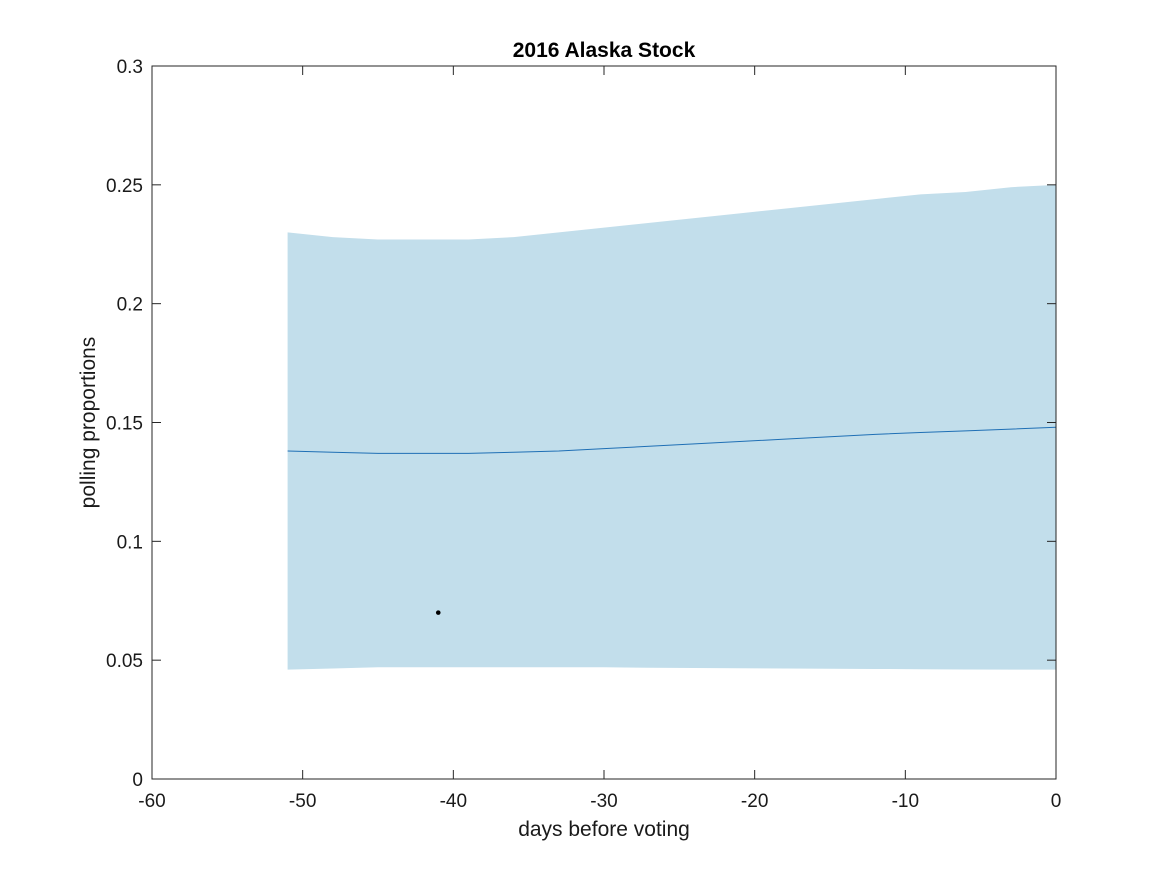 Image resolution: width=1167 pixels, height=875 pixels. I want to click on chart-title: 2016 Alaska Stock, so click(604, 50).